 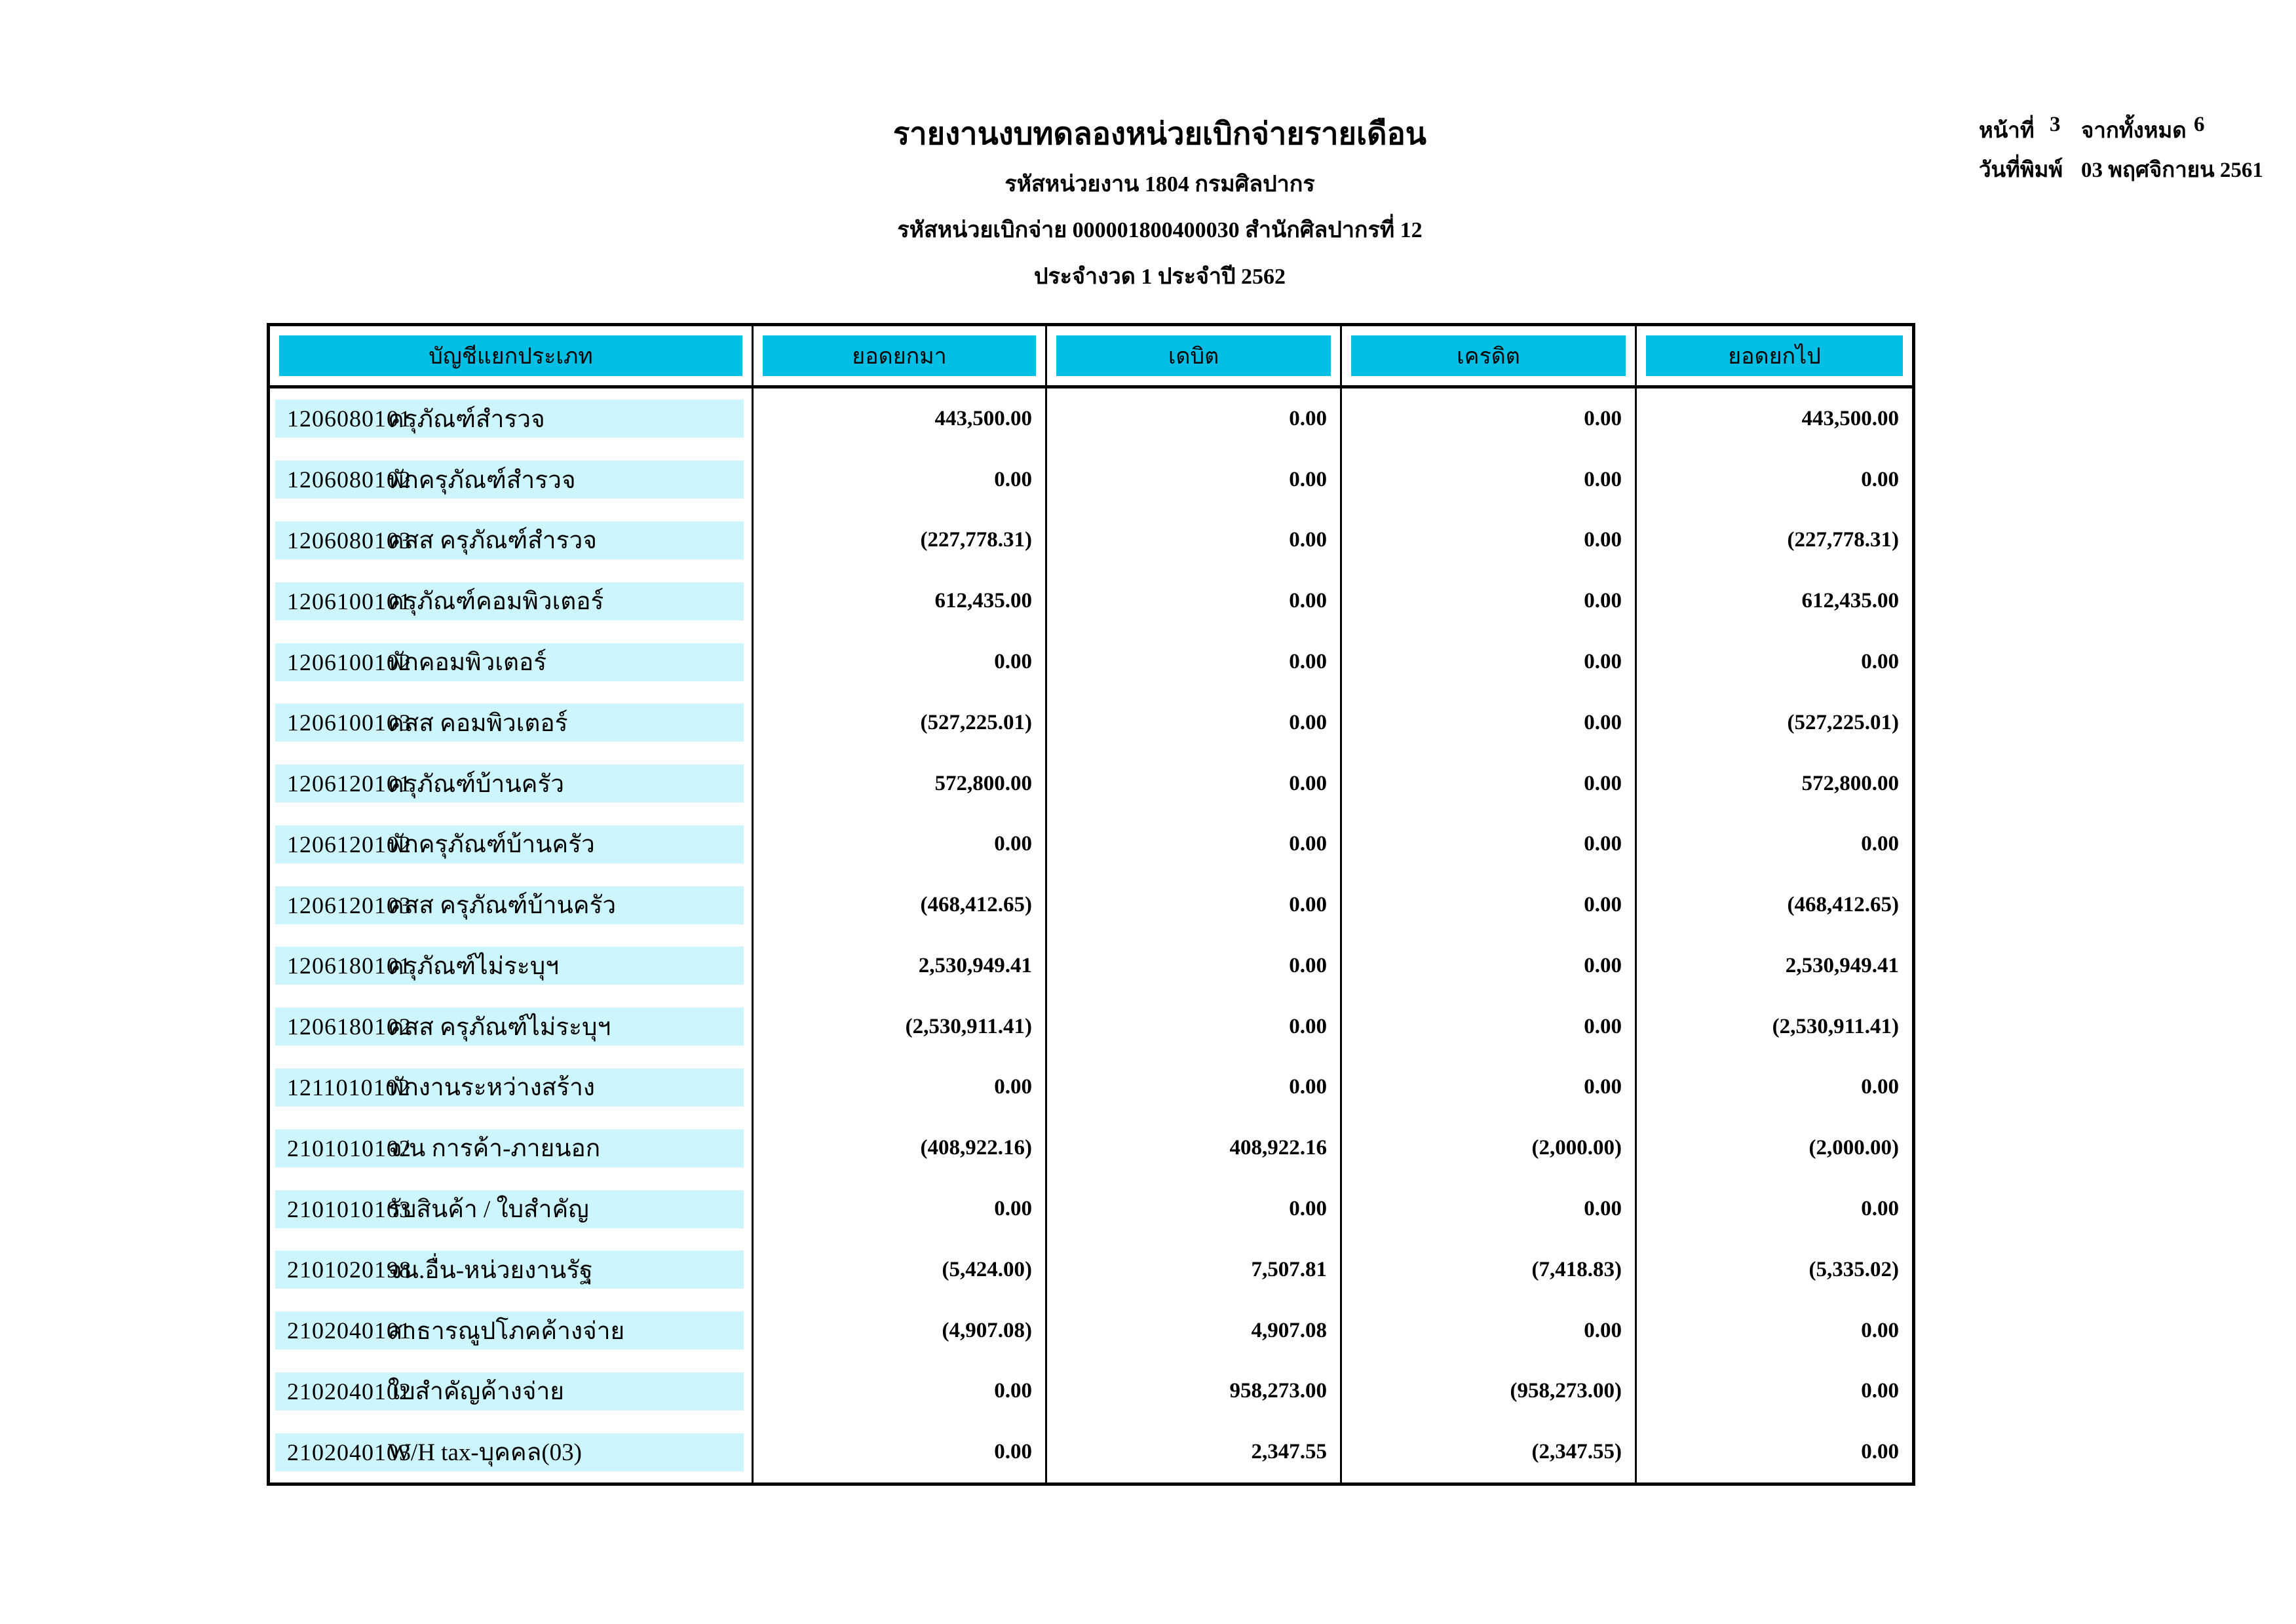 I want to click on header-cell-opening-balance: ยอดยกมา, so click(x=900, y=355).